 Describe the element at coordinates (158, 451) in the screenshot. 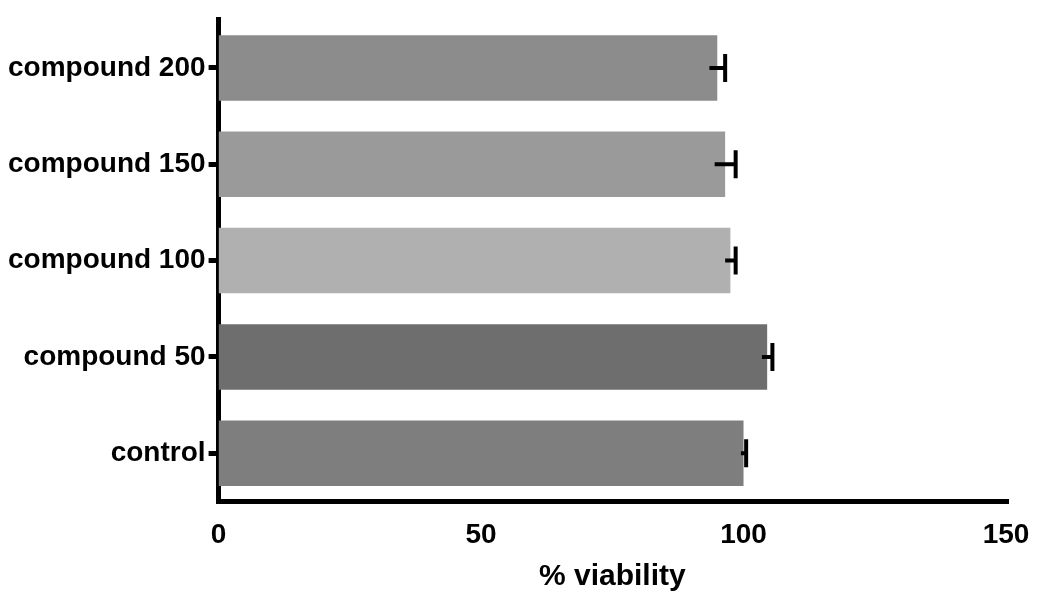

I see `y-tick-label: control` at that location.